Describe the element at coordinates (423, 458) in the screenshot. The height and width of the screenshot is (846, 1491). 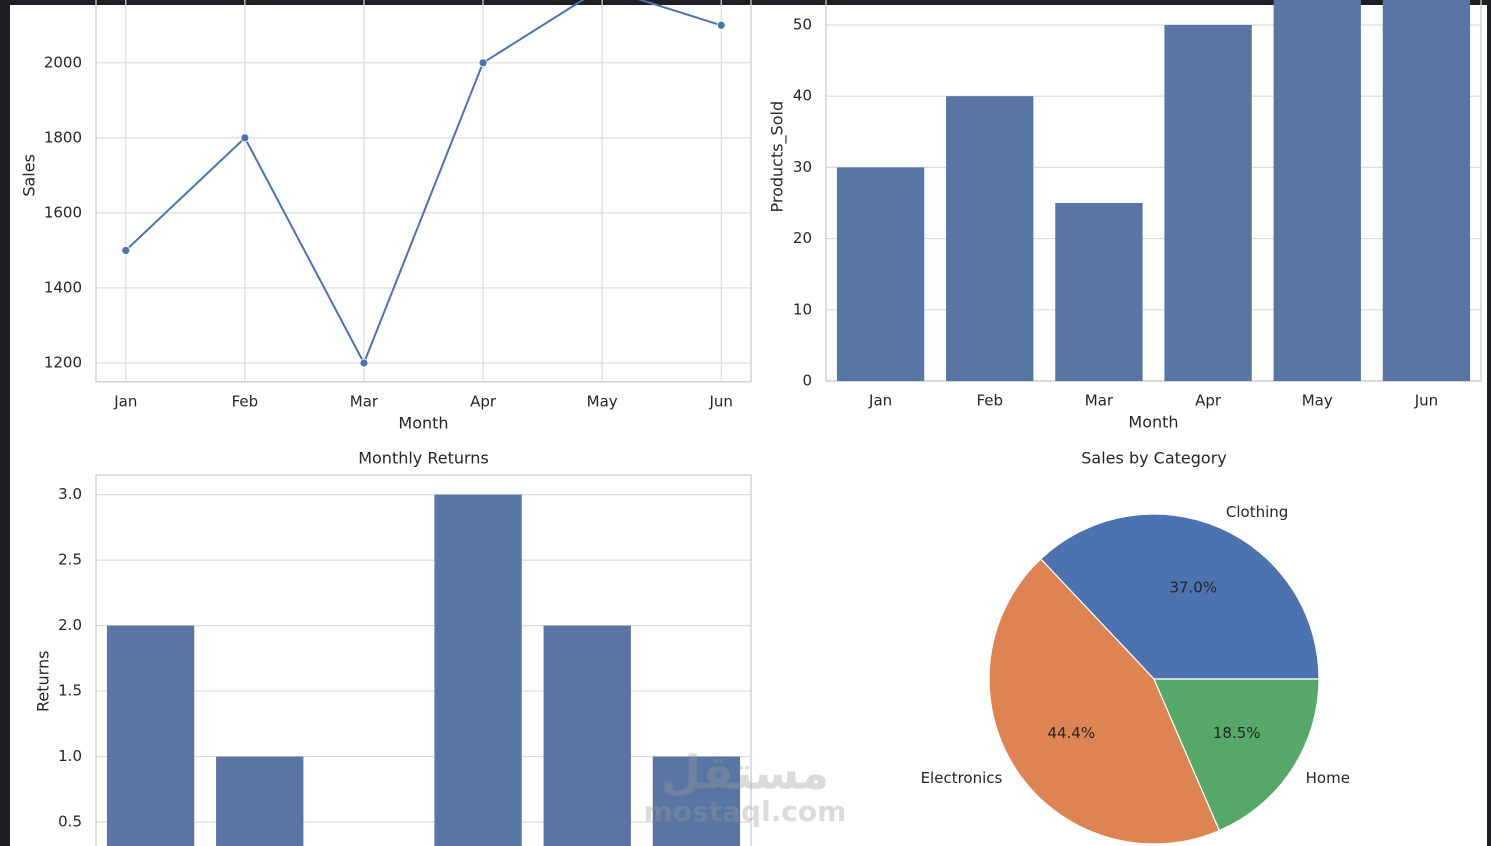
I see `chart-title: Monthly Returns` at that location.